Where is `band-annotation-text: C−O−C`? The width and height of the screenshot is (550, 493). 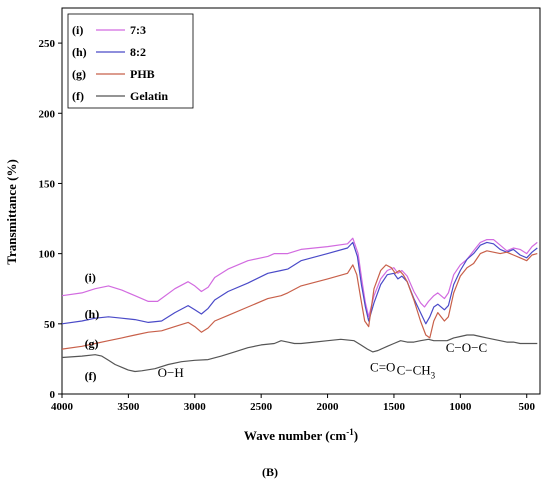
band-annotation-text: C−O−C is located at coordinates (466, 347).